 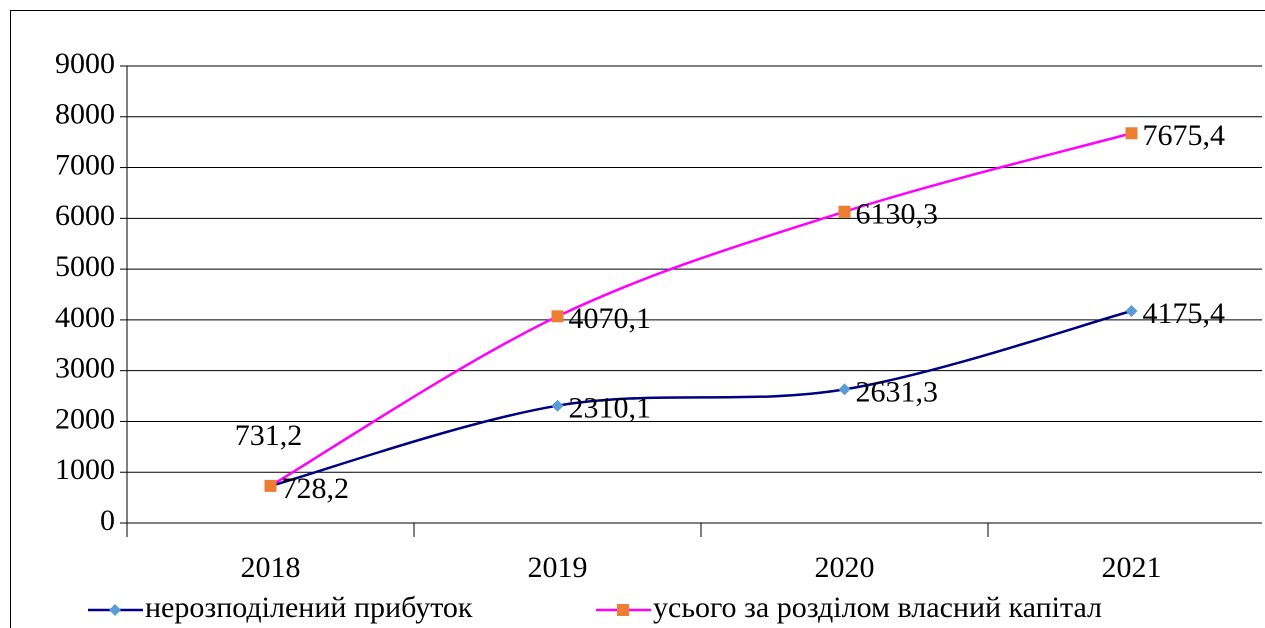 What do you see at coordinates (1184, 313) in the screenshot?
I see `data-label: 4175,4` at bounding box center [1184, 313].